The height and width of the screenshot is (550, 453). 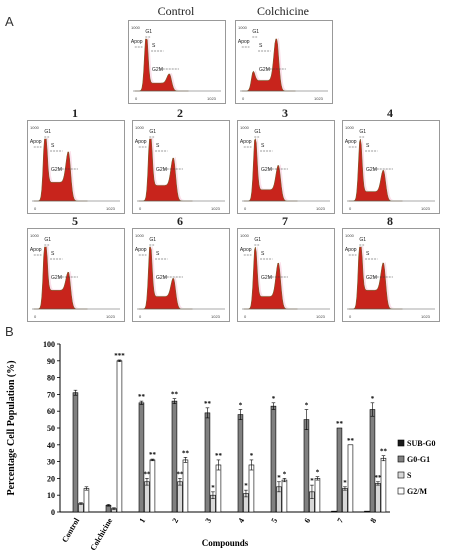 I want to click on histogram-title: 7, so click(x=285, y=221).